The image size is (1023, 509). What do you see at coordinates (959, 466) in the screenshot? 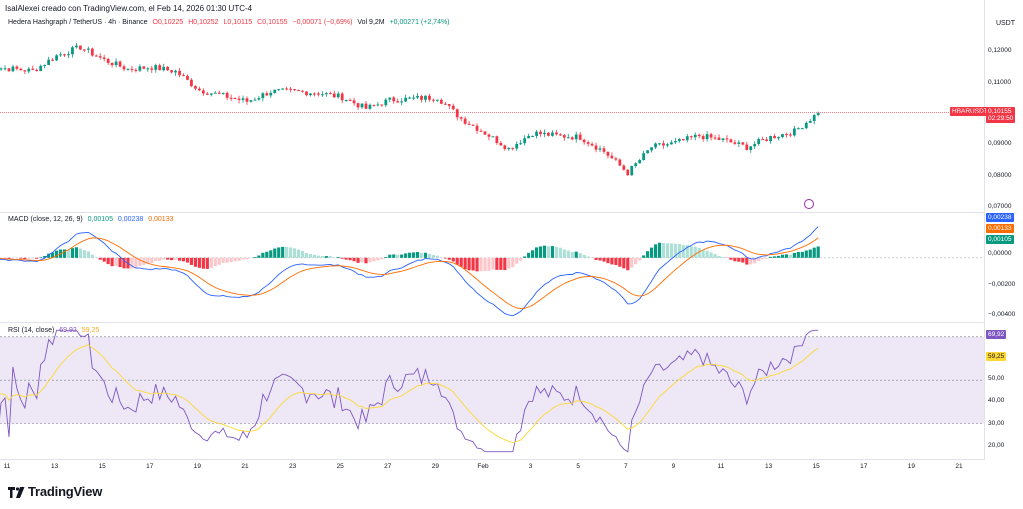
I see `time-tick: 21` at bounding box center [959, 466].